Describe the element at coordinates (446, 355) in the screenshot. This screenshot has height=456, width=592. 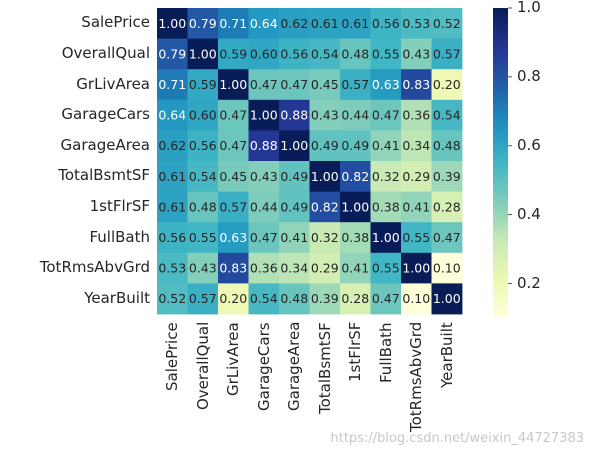
I see `x-tick-label: YearBuilt` at that location.